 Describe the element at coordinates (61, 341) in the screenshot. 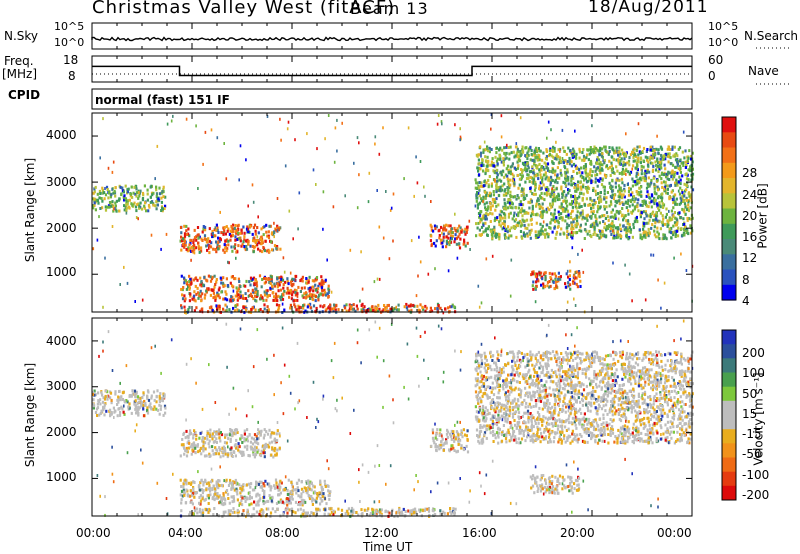

I see `velocity-y-tick-4000: 4000` at that location.